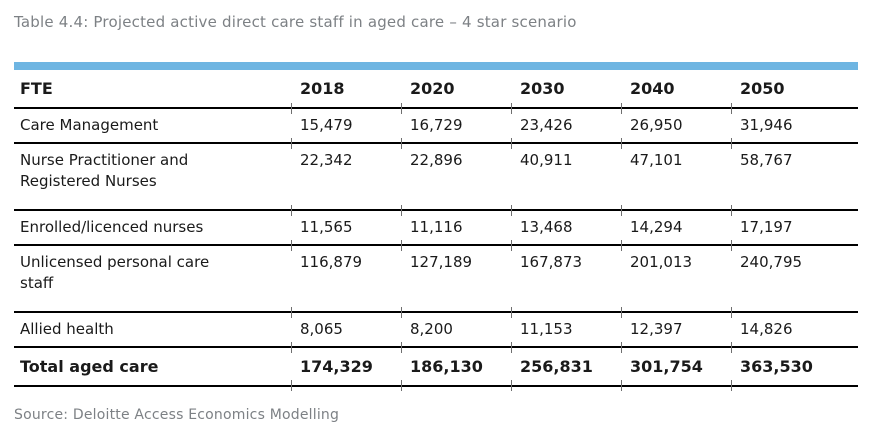 The image size is (872, 442). What do you see at coordinates (794, 365) in the screenshot?
I see `cell-value: 363,530` at bounding box center [794, 365].